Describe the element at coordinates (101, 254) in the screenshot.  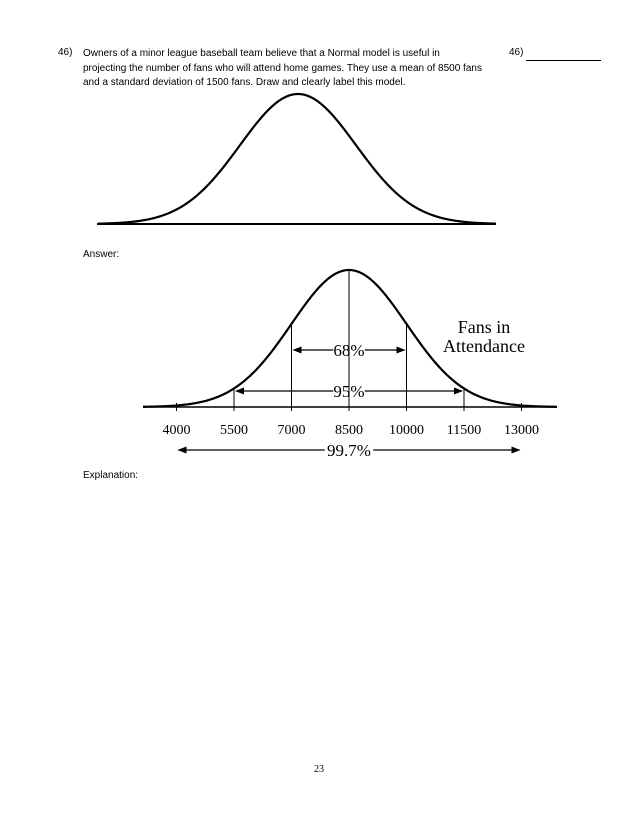
I see `answer-label: Answer:` at that location.